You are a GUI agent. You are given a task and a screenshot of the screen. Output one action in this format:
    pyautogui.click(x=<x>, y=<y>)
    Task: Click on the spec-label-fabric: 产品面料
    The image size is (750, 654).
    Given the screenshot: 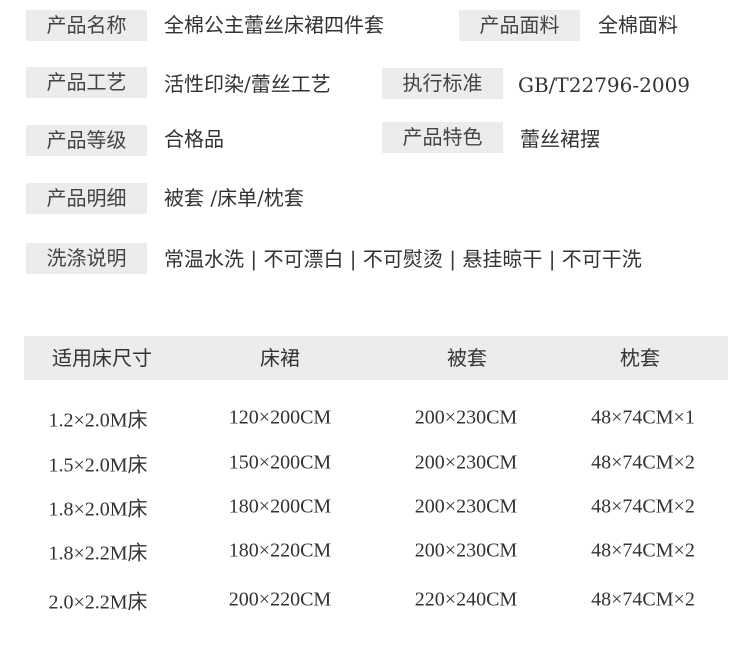 What is the action you would take?
    pyautogui.click(x=519, y=25)
    